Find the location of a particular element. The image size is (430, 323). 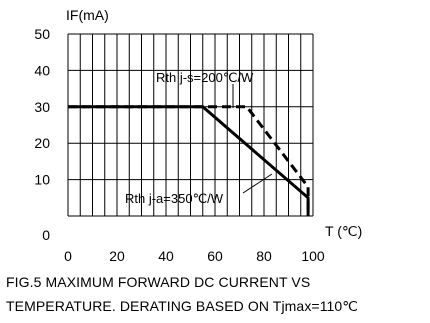

annotation-leader-rth-ja is located at coordinates (257, 183).